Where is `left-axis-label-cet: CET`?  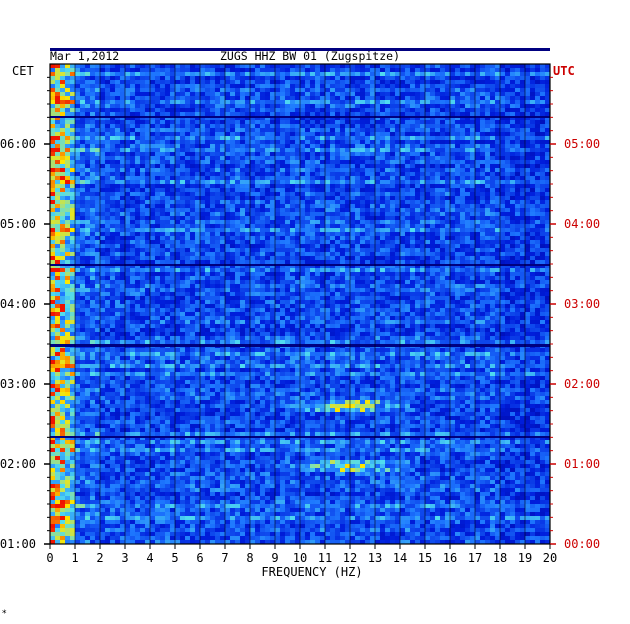 left-axis-label-cet: CET is located at coordinates (23, 71).